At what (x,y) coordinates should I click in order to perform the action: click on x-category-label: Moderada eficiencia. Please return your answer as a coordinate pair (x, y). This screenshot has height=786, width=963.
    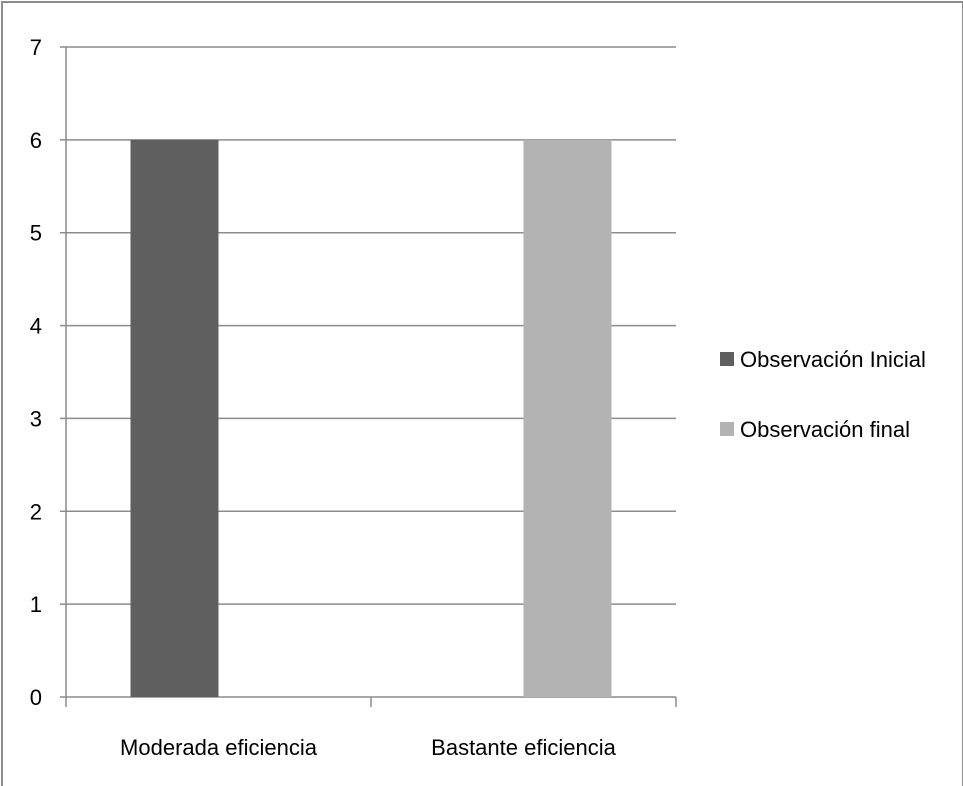
    Looking at the image, I should click on (219, 747).